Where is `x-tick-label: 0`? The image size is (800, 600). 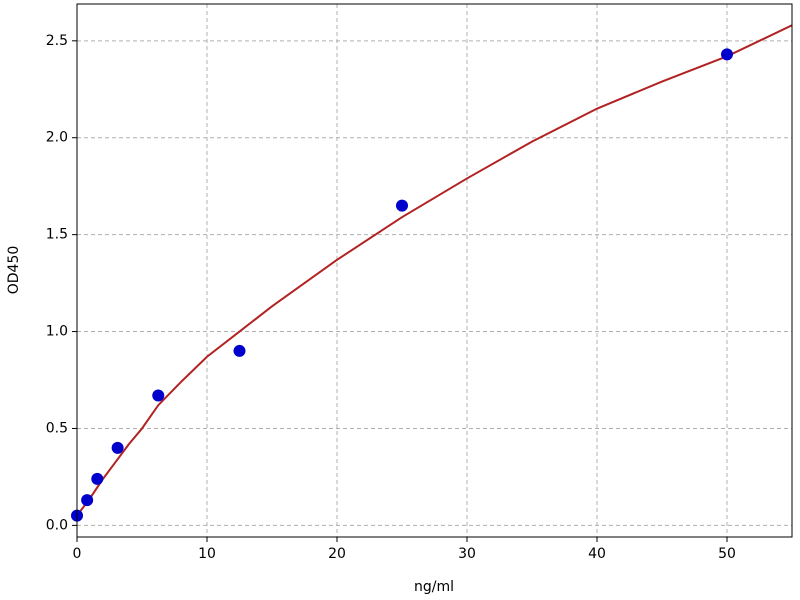
x-tick-label: 0 is located at coordinates (77, 554).